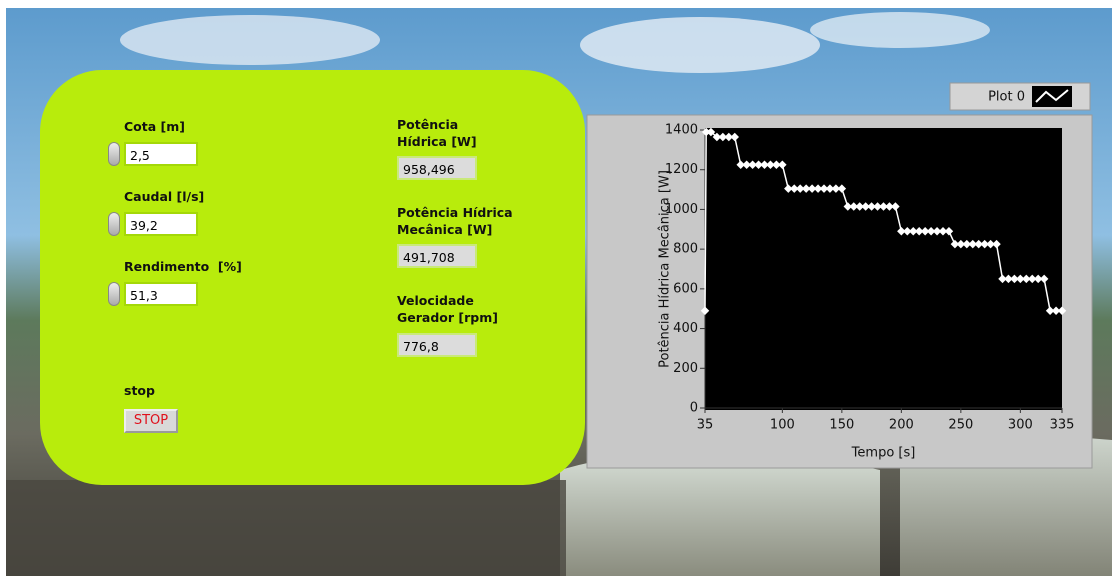  Describe the element at coordinates (681, 130) in the screenshot. I see `y-tick-label: 1400` at that location.